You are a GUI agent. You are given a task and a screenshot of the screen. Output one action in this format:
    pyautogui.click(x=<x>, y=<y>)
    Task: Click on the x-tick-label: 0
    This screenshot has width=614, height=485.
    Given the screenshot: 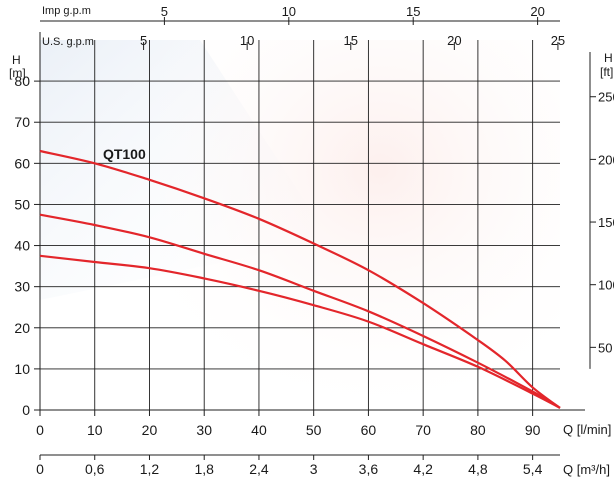 What is the action you would take?
    pyautogui.click(x=40, y=430)
    